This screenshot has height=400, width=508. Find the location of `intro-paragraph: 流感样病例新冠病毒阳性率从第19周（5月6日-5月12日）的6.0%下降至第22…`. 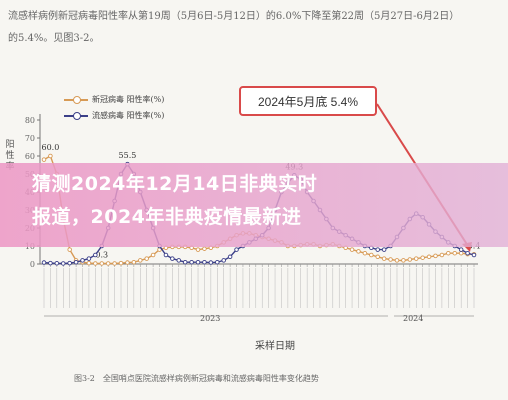

intro-paragraph: 流感样病例新冠病毒阳性率从第19周（5月6日-5月12日）的6.0%下降至第22… is located at coordinates (253, 28).